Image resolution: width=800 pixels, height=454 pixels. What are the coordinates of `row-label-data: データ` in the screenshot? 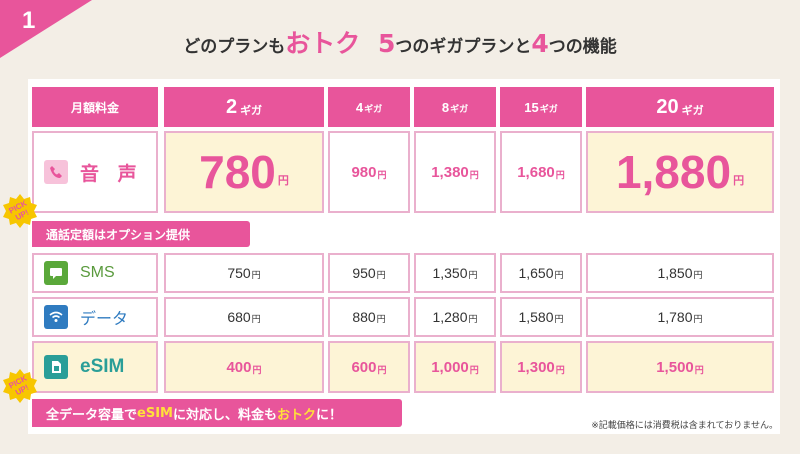 It's located at (95, 317).